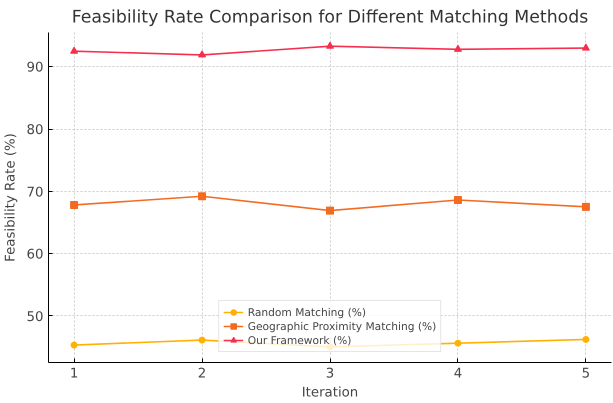 This screenshot has width=613, height=403. What do you see at coordinates (35, 130) in the screenshot?
I see `y-tick-label: 80` at bounding box center [35, 130].